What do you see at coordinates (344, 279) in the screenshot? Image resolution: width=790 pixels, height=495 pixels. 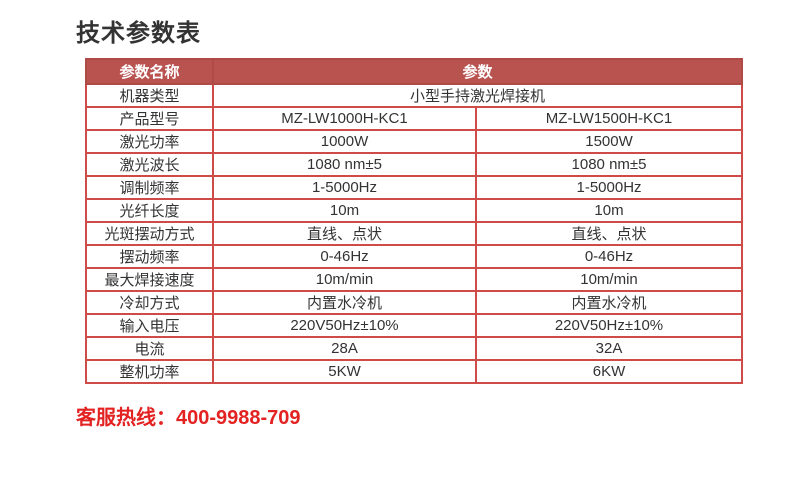 I see `param-value-1: 10m/min` at bounding box center [344, 279].